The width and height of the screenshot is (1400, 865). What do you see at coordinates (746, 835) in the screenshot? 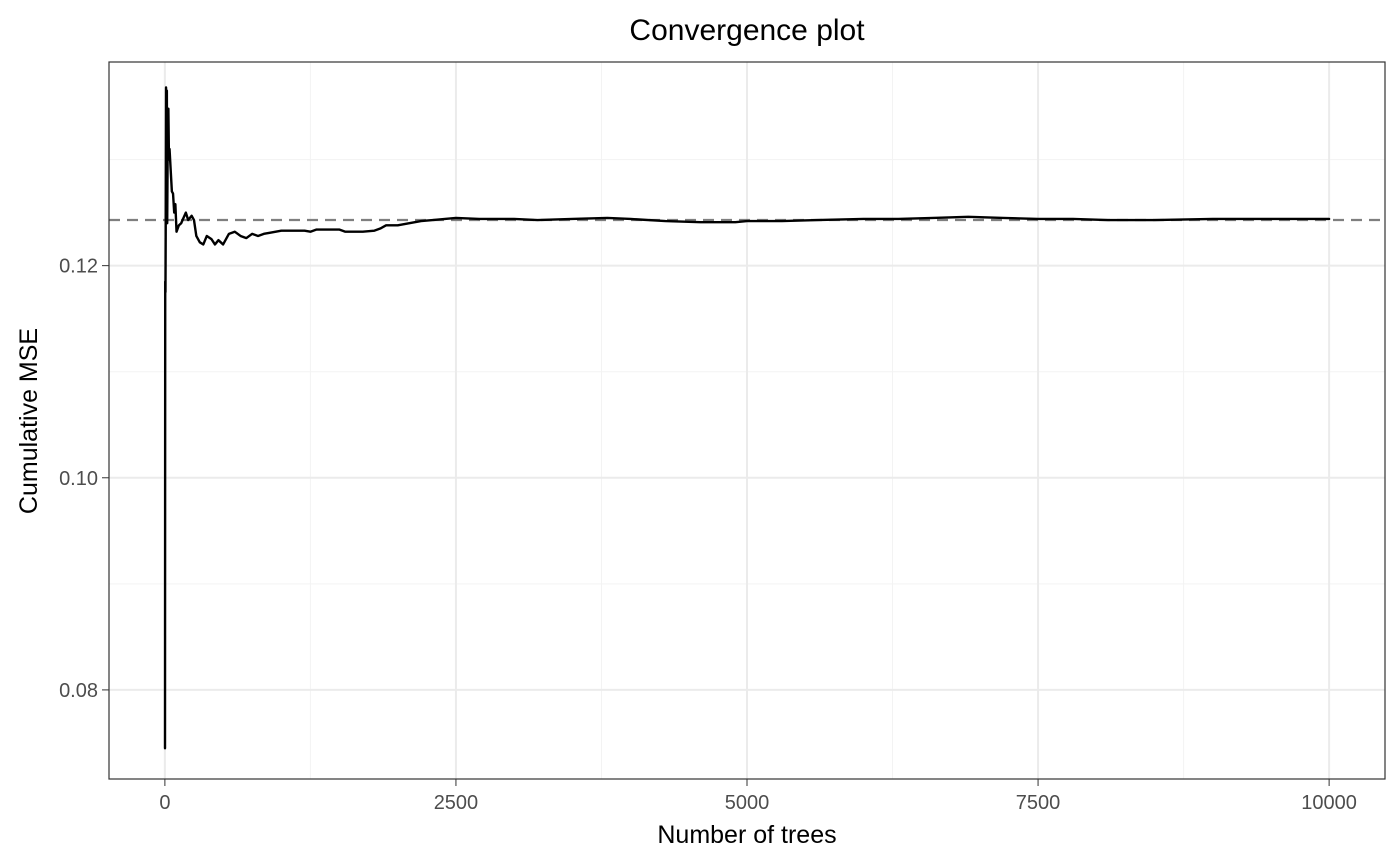
I see `x-axis-title: Number of trees` at bounding box center [746, 835].